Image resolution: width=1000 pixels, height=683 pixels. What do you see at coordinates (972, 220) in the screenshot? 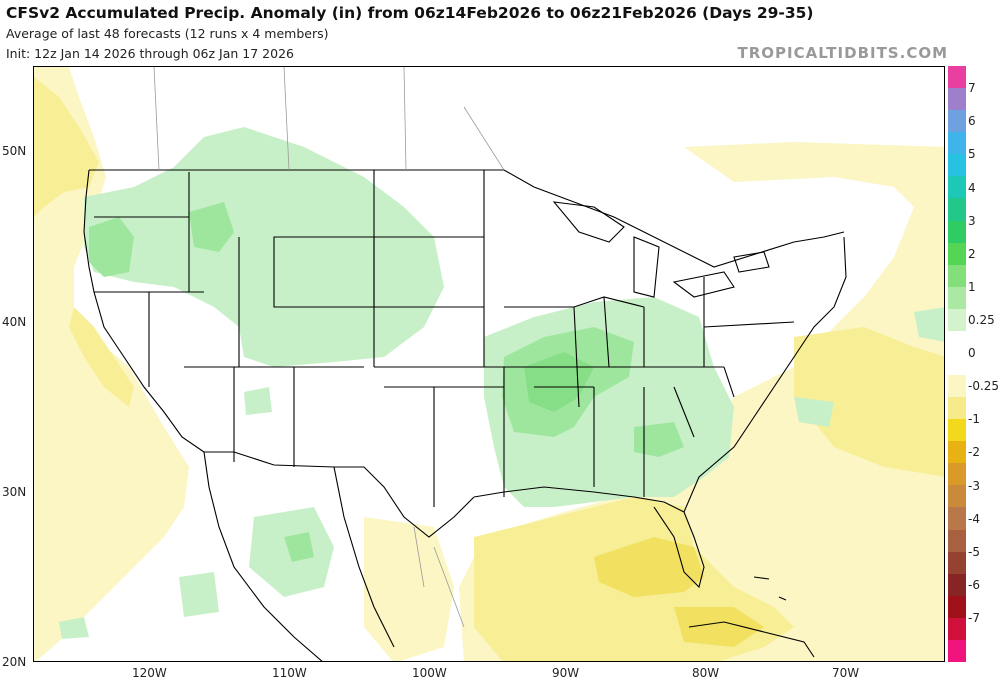
I see `colorbar-tick-label: 3` at bounding box center [972, 220].